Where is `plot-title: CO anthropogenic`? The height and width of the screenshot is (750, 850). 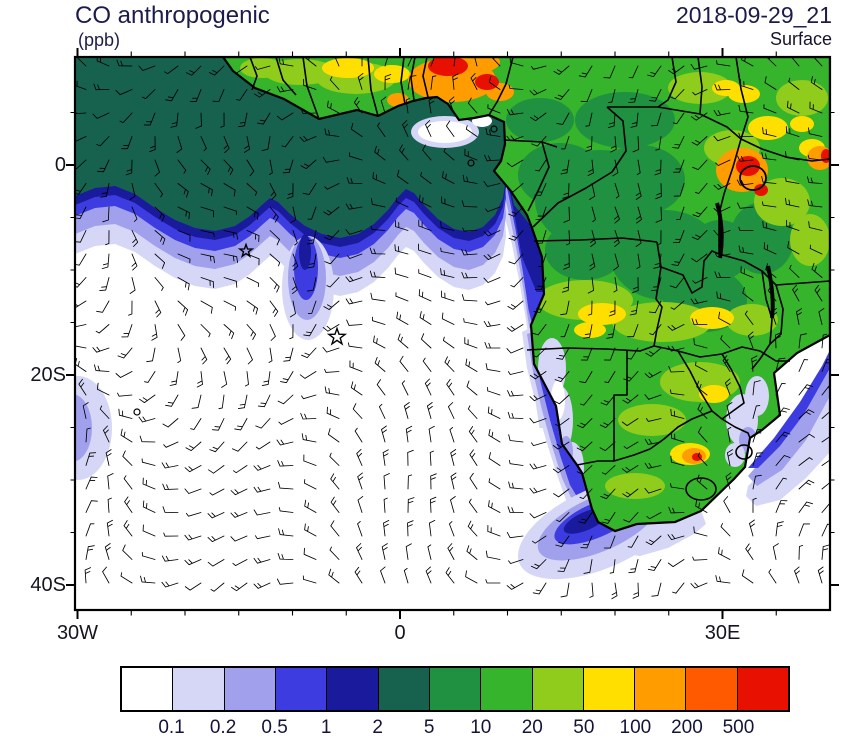 plot-title: CO anthropogenic is located at coordinates (172, 15).